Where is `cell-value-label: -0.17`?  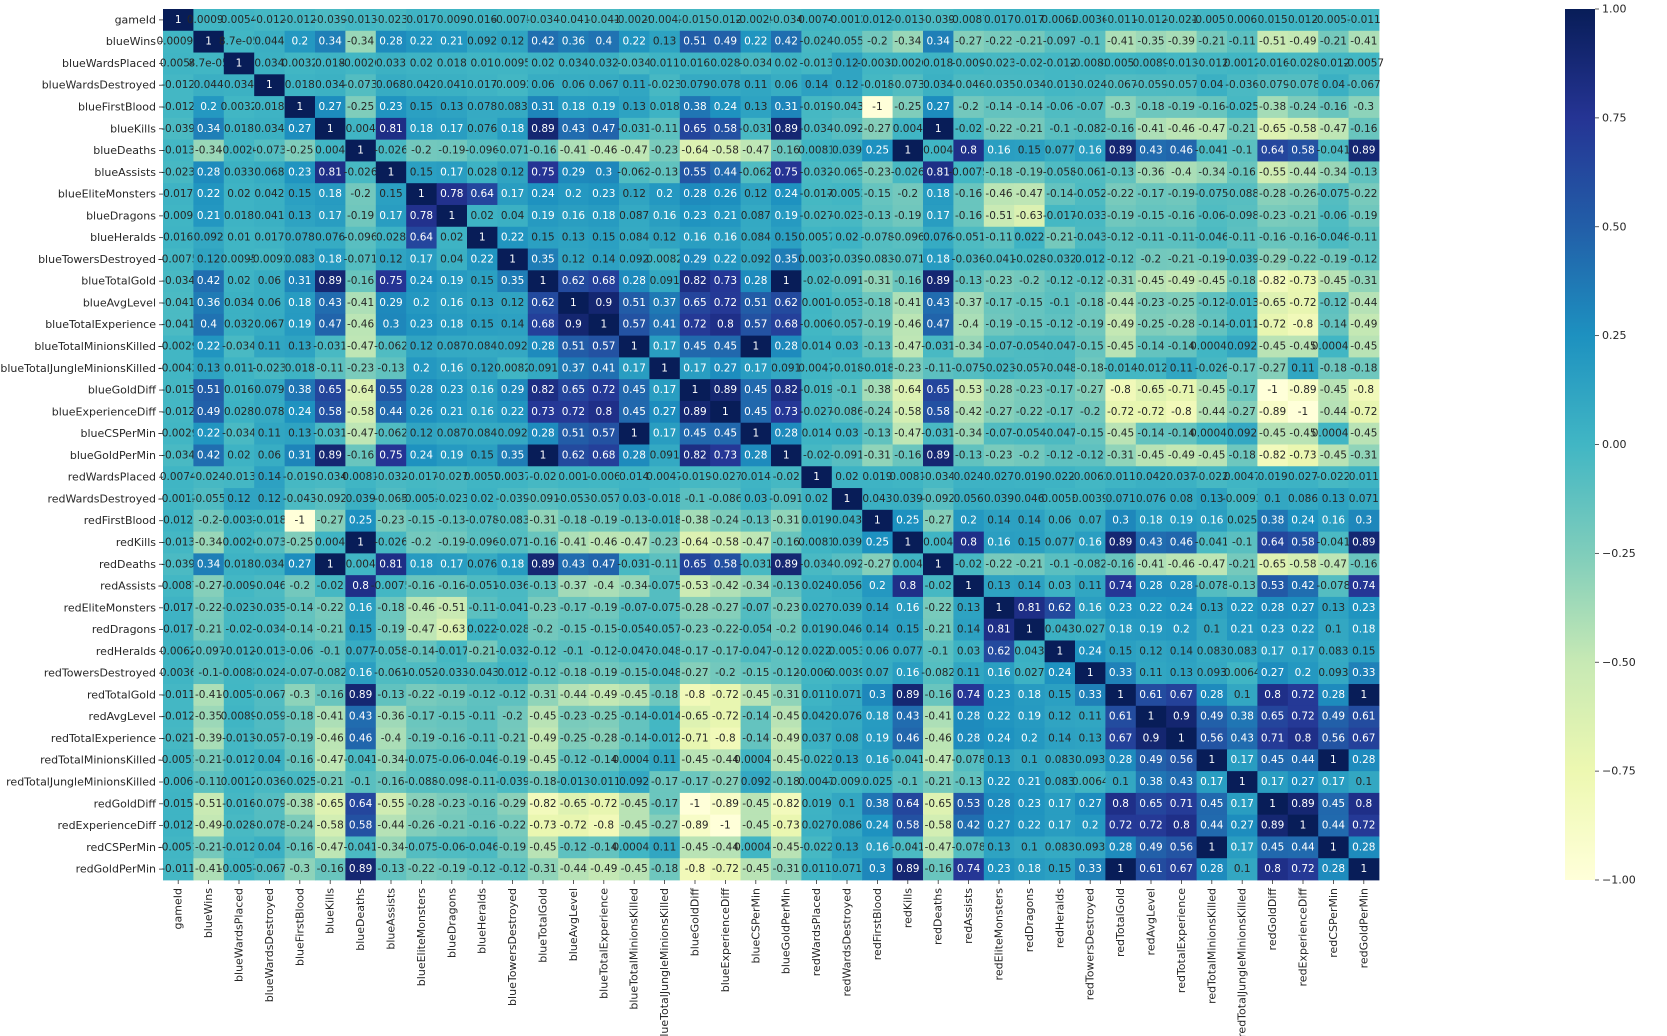
cell-value-label: -0.17 is located at coordinates (725, 651).